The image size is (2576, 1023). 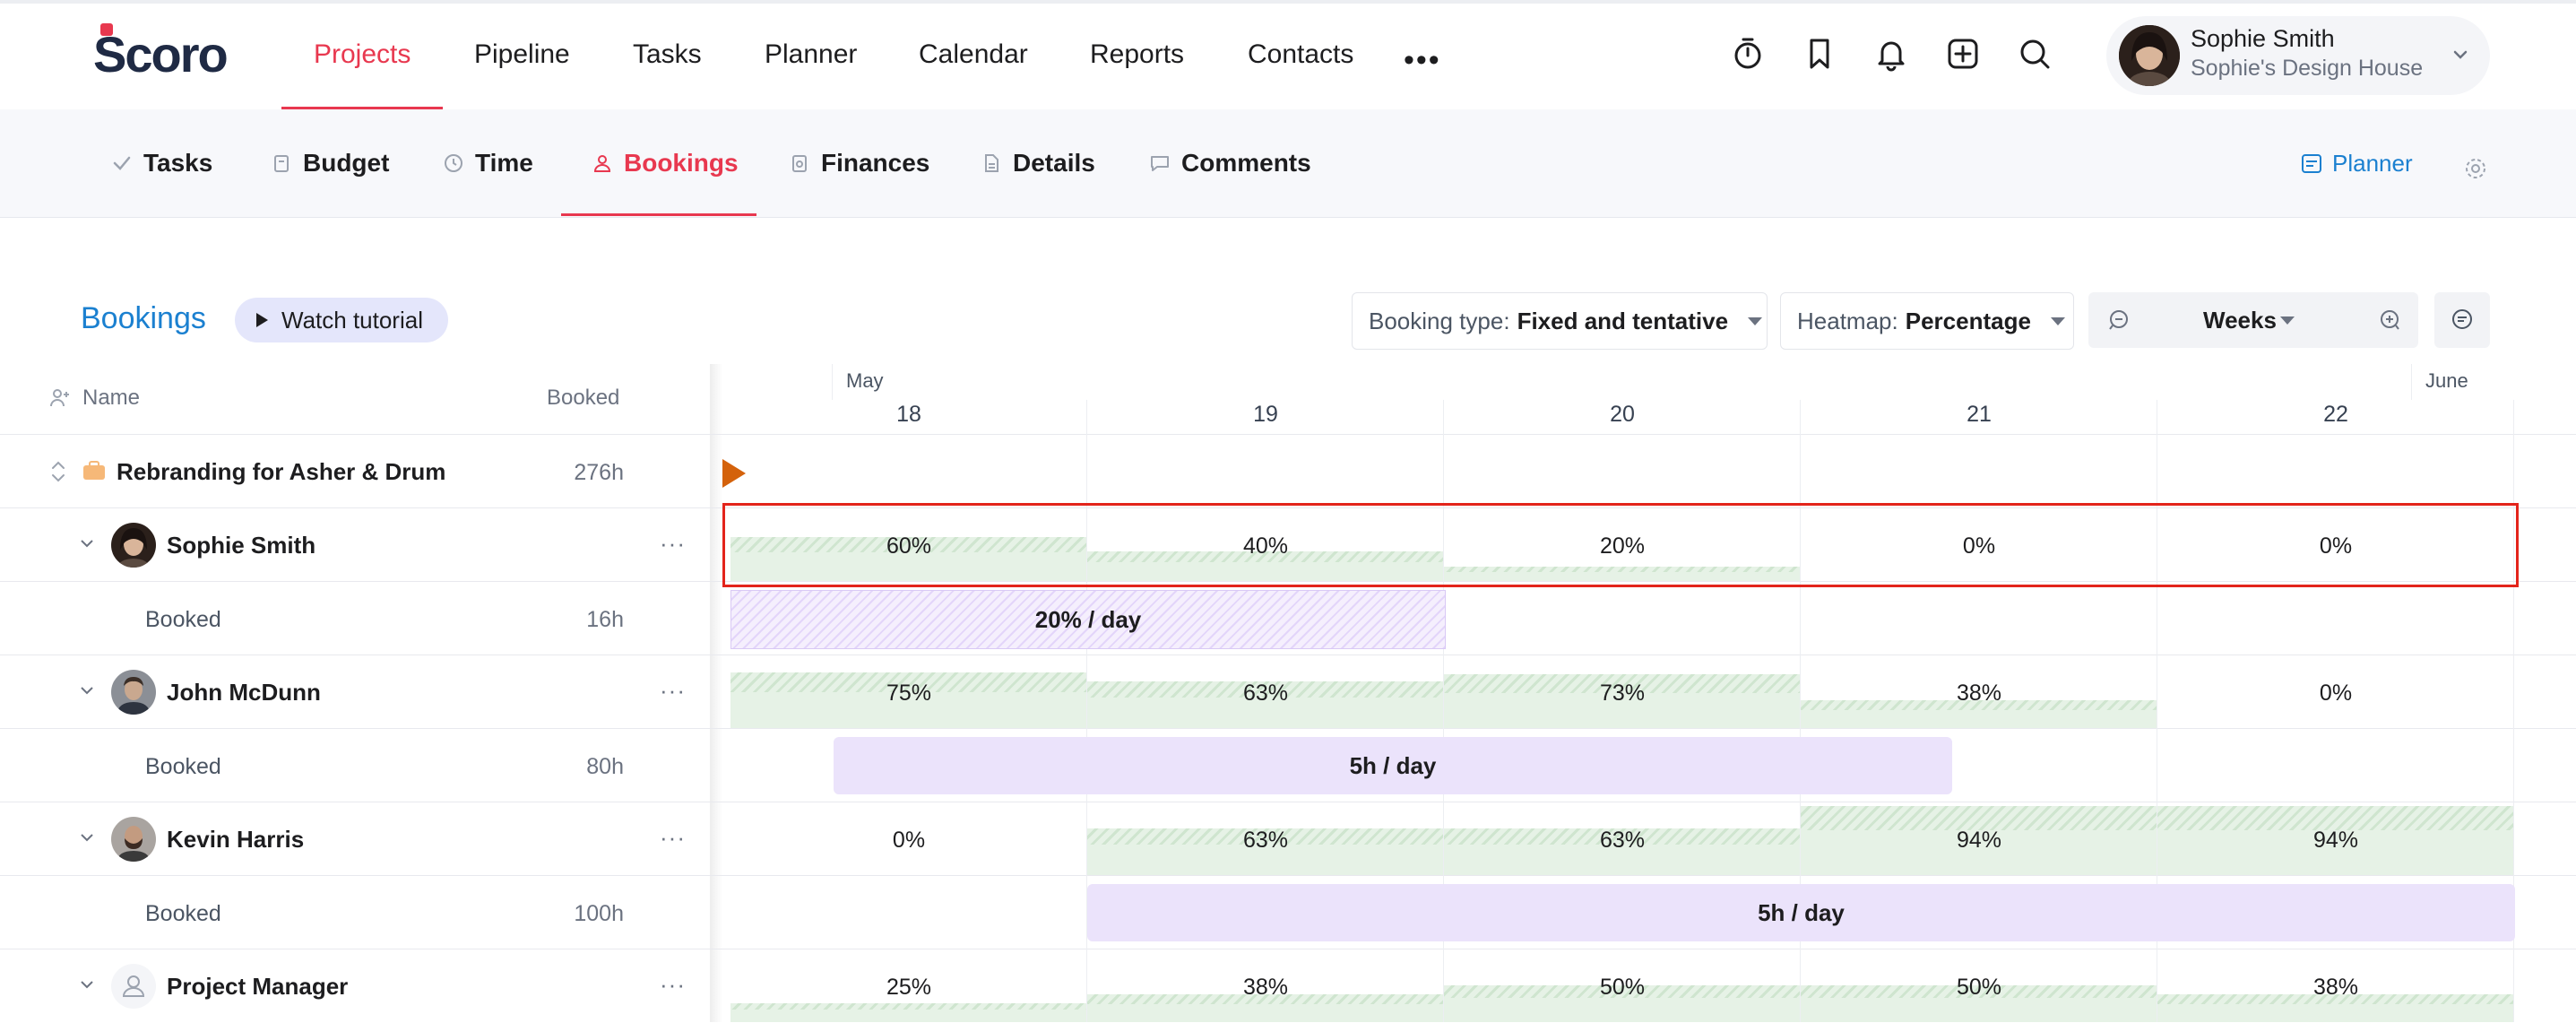 What do you see at coordinates (2035, 54) in the screenshot?
I see `search-icon` at bounding box center [2035, 54].